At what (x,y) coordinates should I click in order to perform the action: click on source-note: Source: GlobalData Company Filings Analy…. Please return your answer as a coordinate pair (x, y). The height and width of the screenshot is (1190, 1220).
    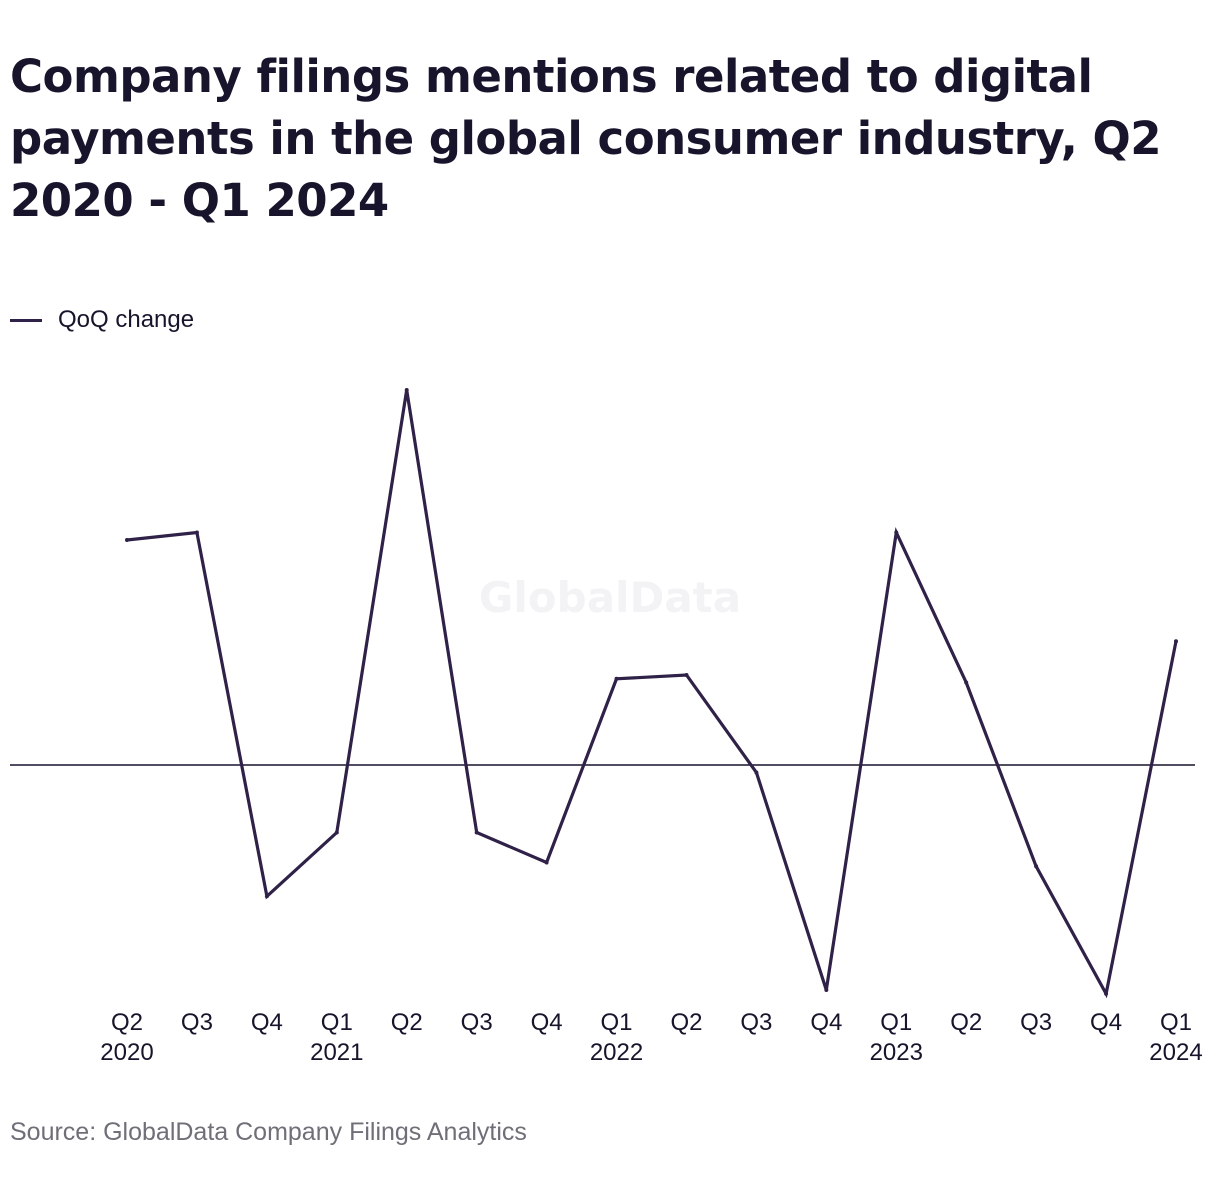
    Looking at the image, I should click on (268, 1132).